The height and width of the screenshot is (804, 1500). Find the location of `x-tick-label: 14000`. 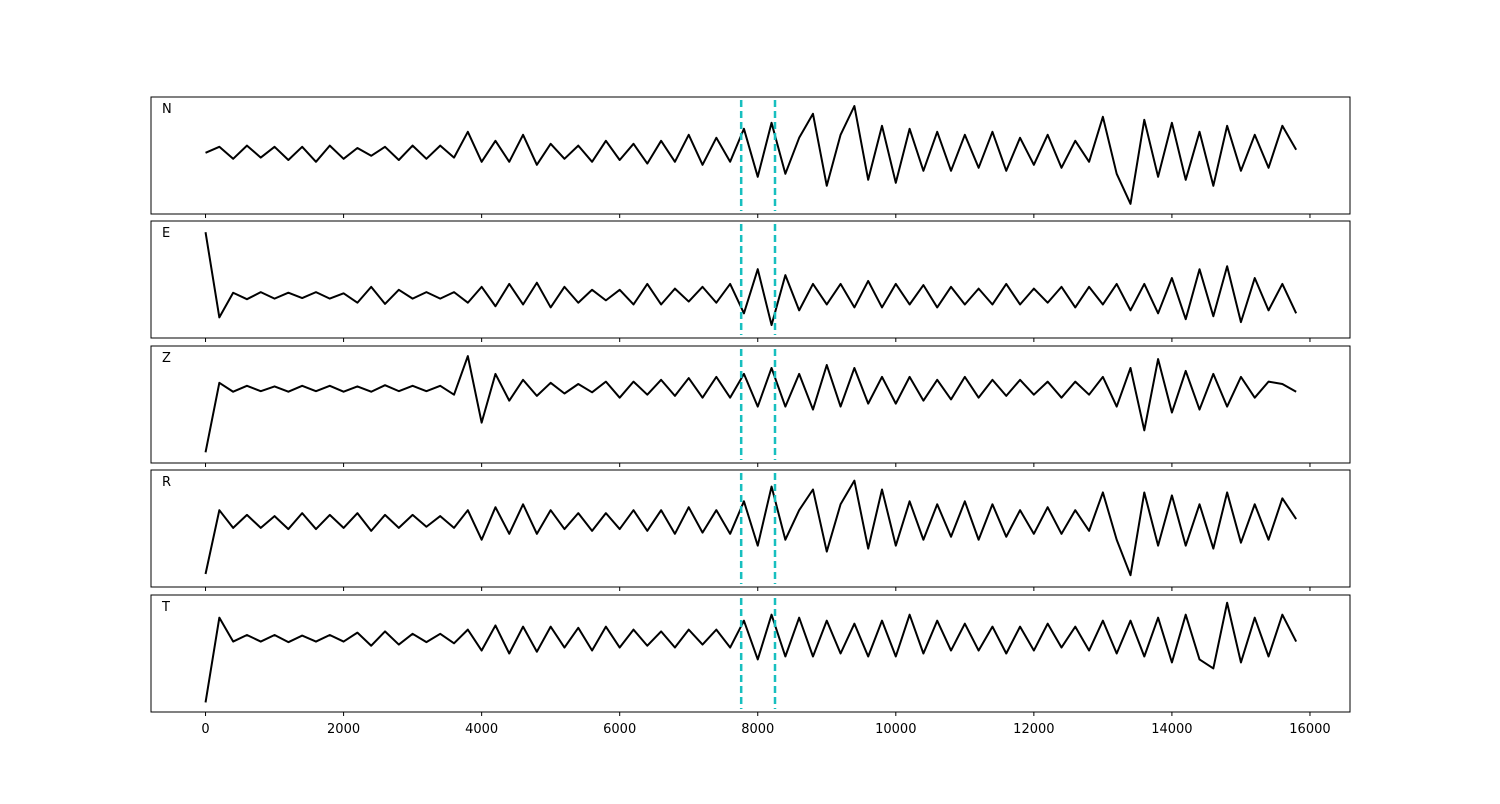

x-tick-label: 14000 is located at coordinates (1171, 729).